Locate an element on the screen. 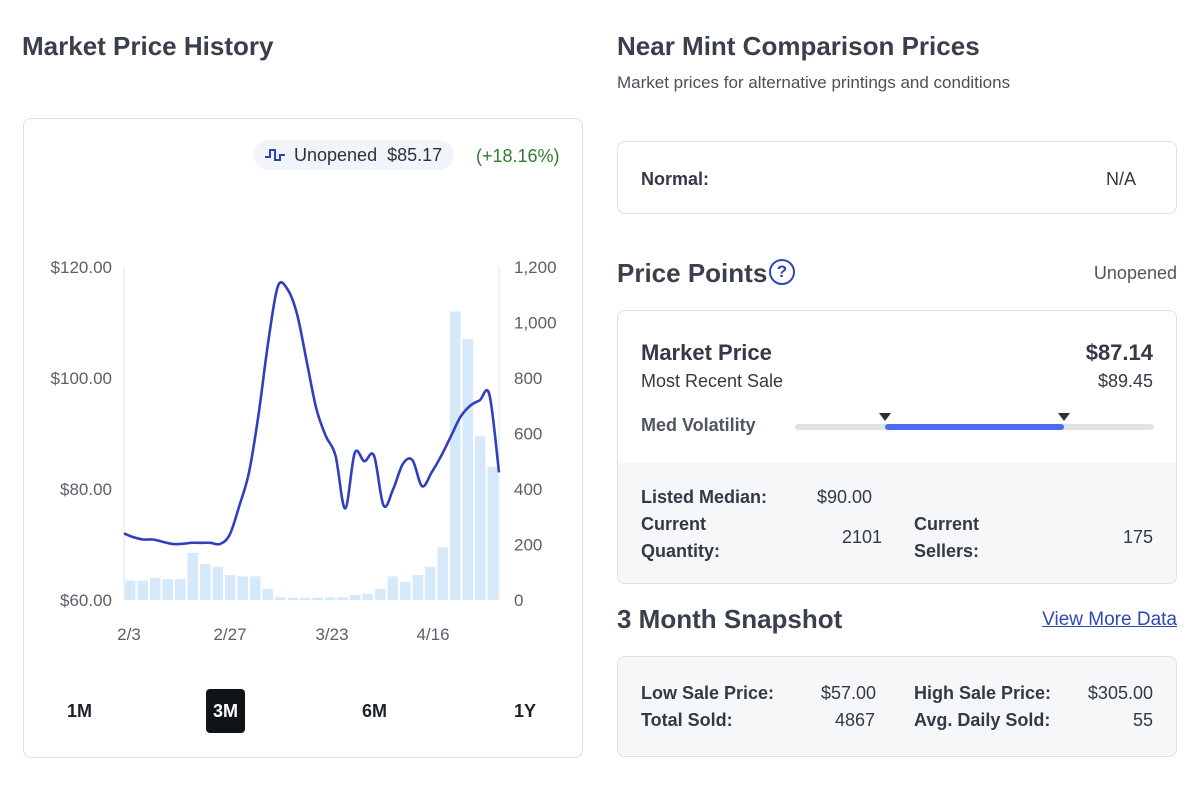 The image size is (1200, 790). y-left-tick-label: $80.00 is located at coordinates (86, 489).